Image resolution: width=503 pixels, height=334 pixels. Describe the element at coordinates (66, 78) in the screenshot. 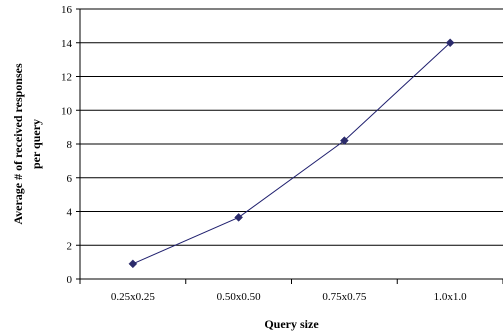

I see `y-tick-label: 12` at that location.